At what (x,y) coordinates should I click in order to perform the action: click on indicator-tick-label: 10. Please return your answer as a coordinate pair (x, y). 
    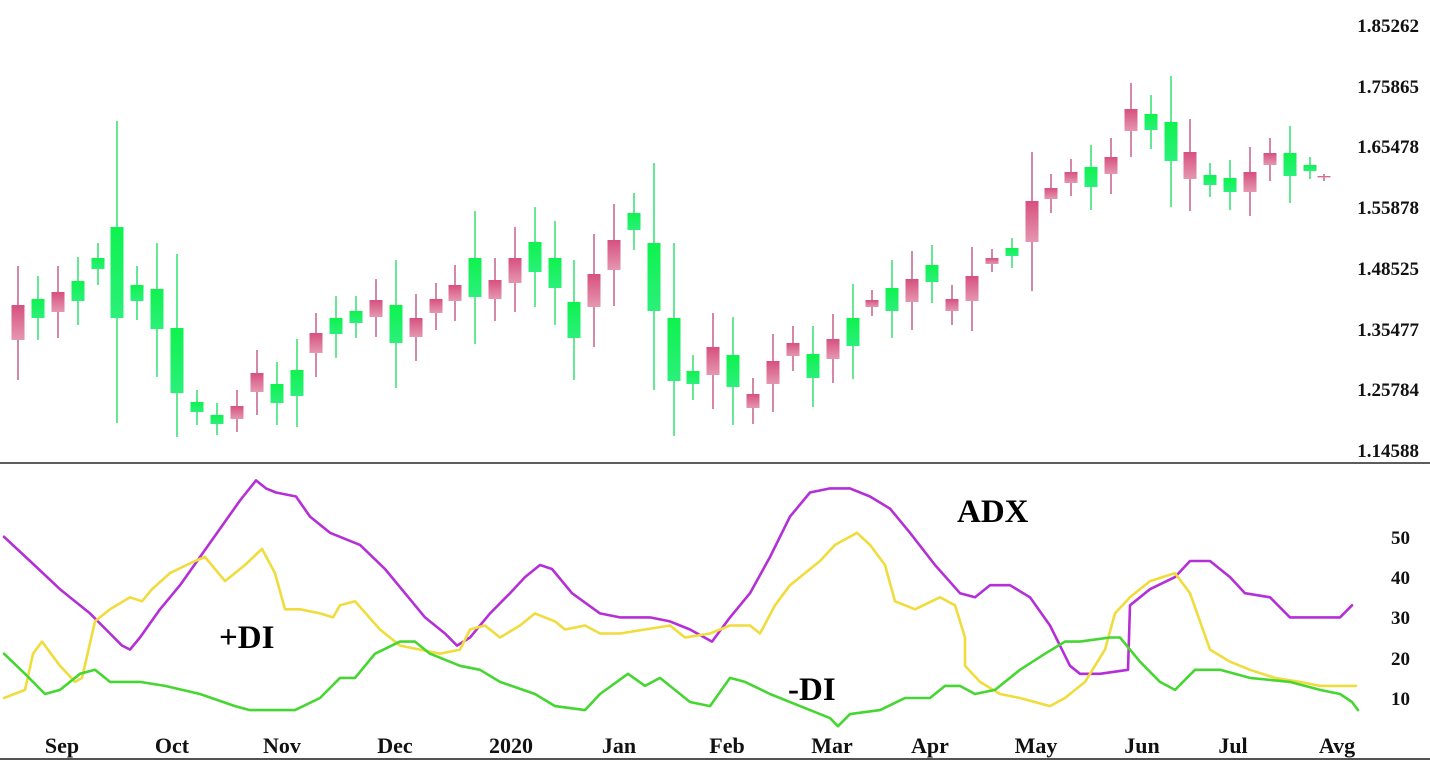
    Looking at the image, I should click on (1400, 699).